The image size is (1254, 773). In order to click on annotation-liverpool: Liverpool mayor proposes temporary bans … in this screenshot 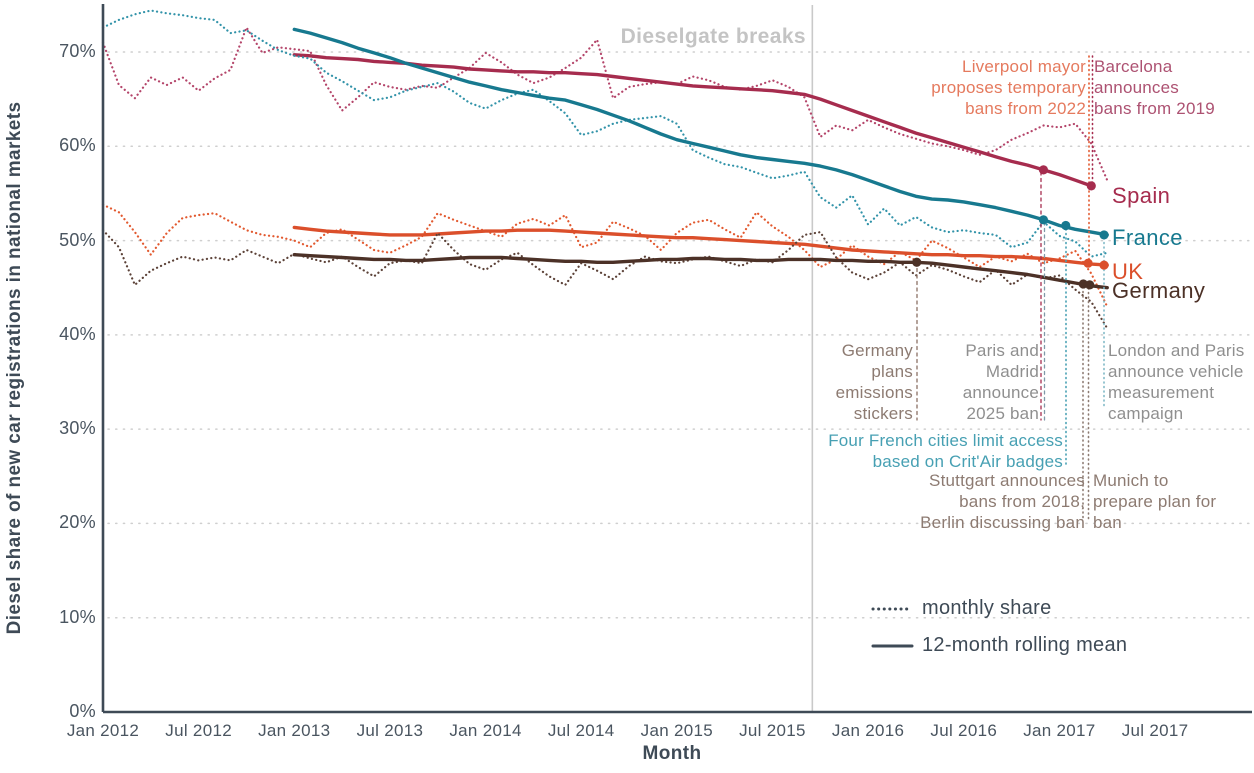, I will do `click(1008, 87)`.